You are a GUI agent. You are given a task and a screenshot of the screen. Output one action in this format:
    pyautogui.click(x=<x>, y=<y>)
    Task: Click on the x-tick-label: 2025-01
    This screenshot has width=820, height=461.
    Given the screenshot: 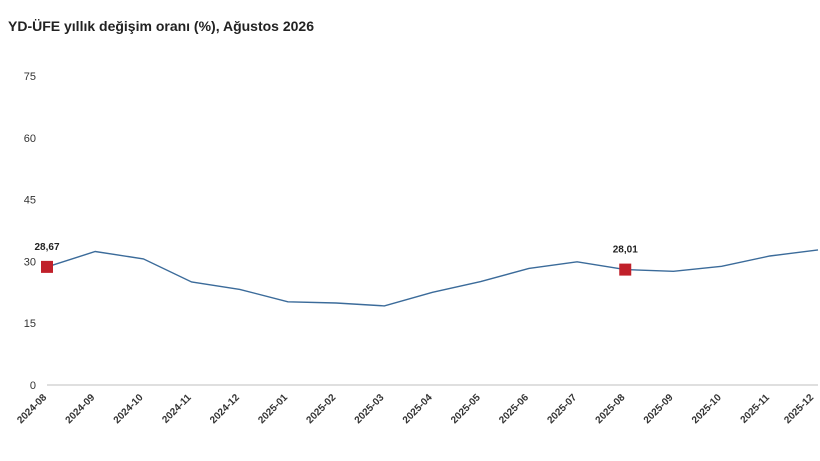 What is the action you would take?
    pyautogui.click(x=273, y=409)
    